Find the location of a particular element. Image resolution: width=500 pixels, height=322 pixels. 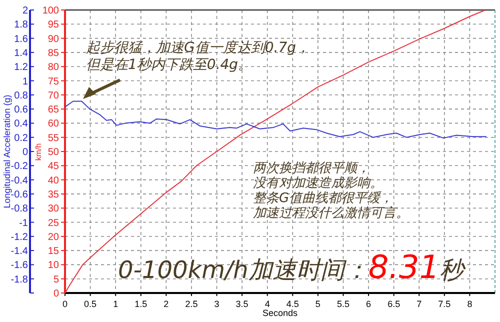

y-tick-label: 1 is located at coordinates (25, 82).